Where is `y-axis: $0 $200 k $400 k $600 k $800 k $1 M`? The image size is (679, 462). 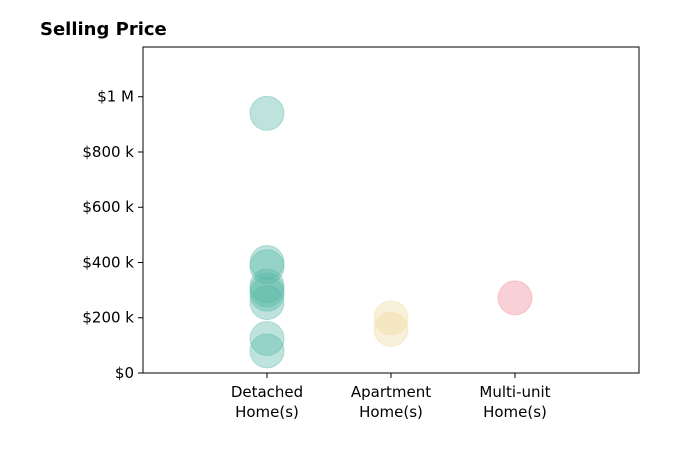
y-axis: $0 $200 k $400 k $600 k $800 k $1 M is located at coordinates (112, 235).